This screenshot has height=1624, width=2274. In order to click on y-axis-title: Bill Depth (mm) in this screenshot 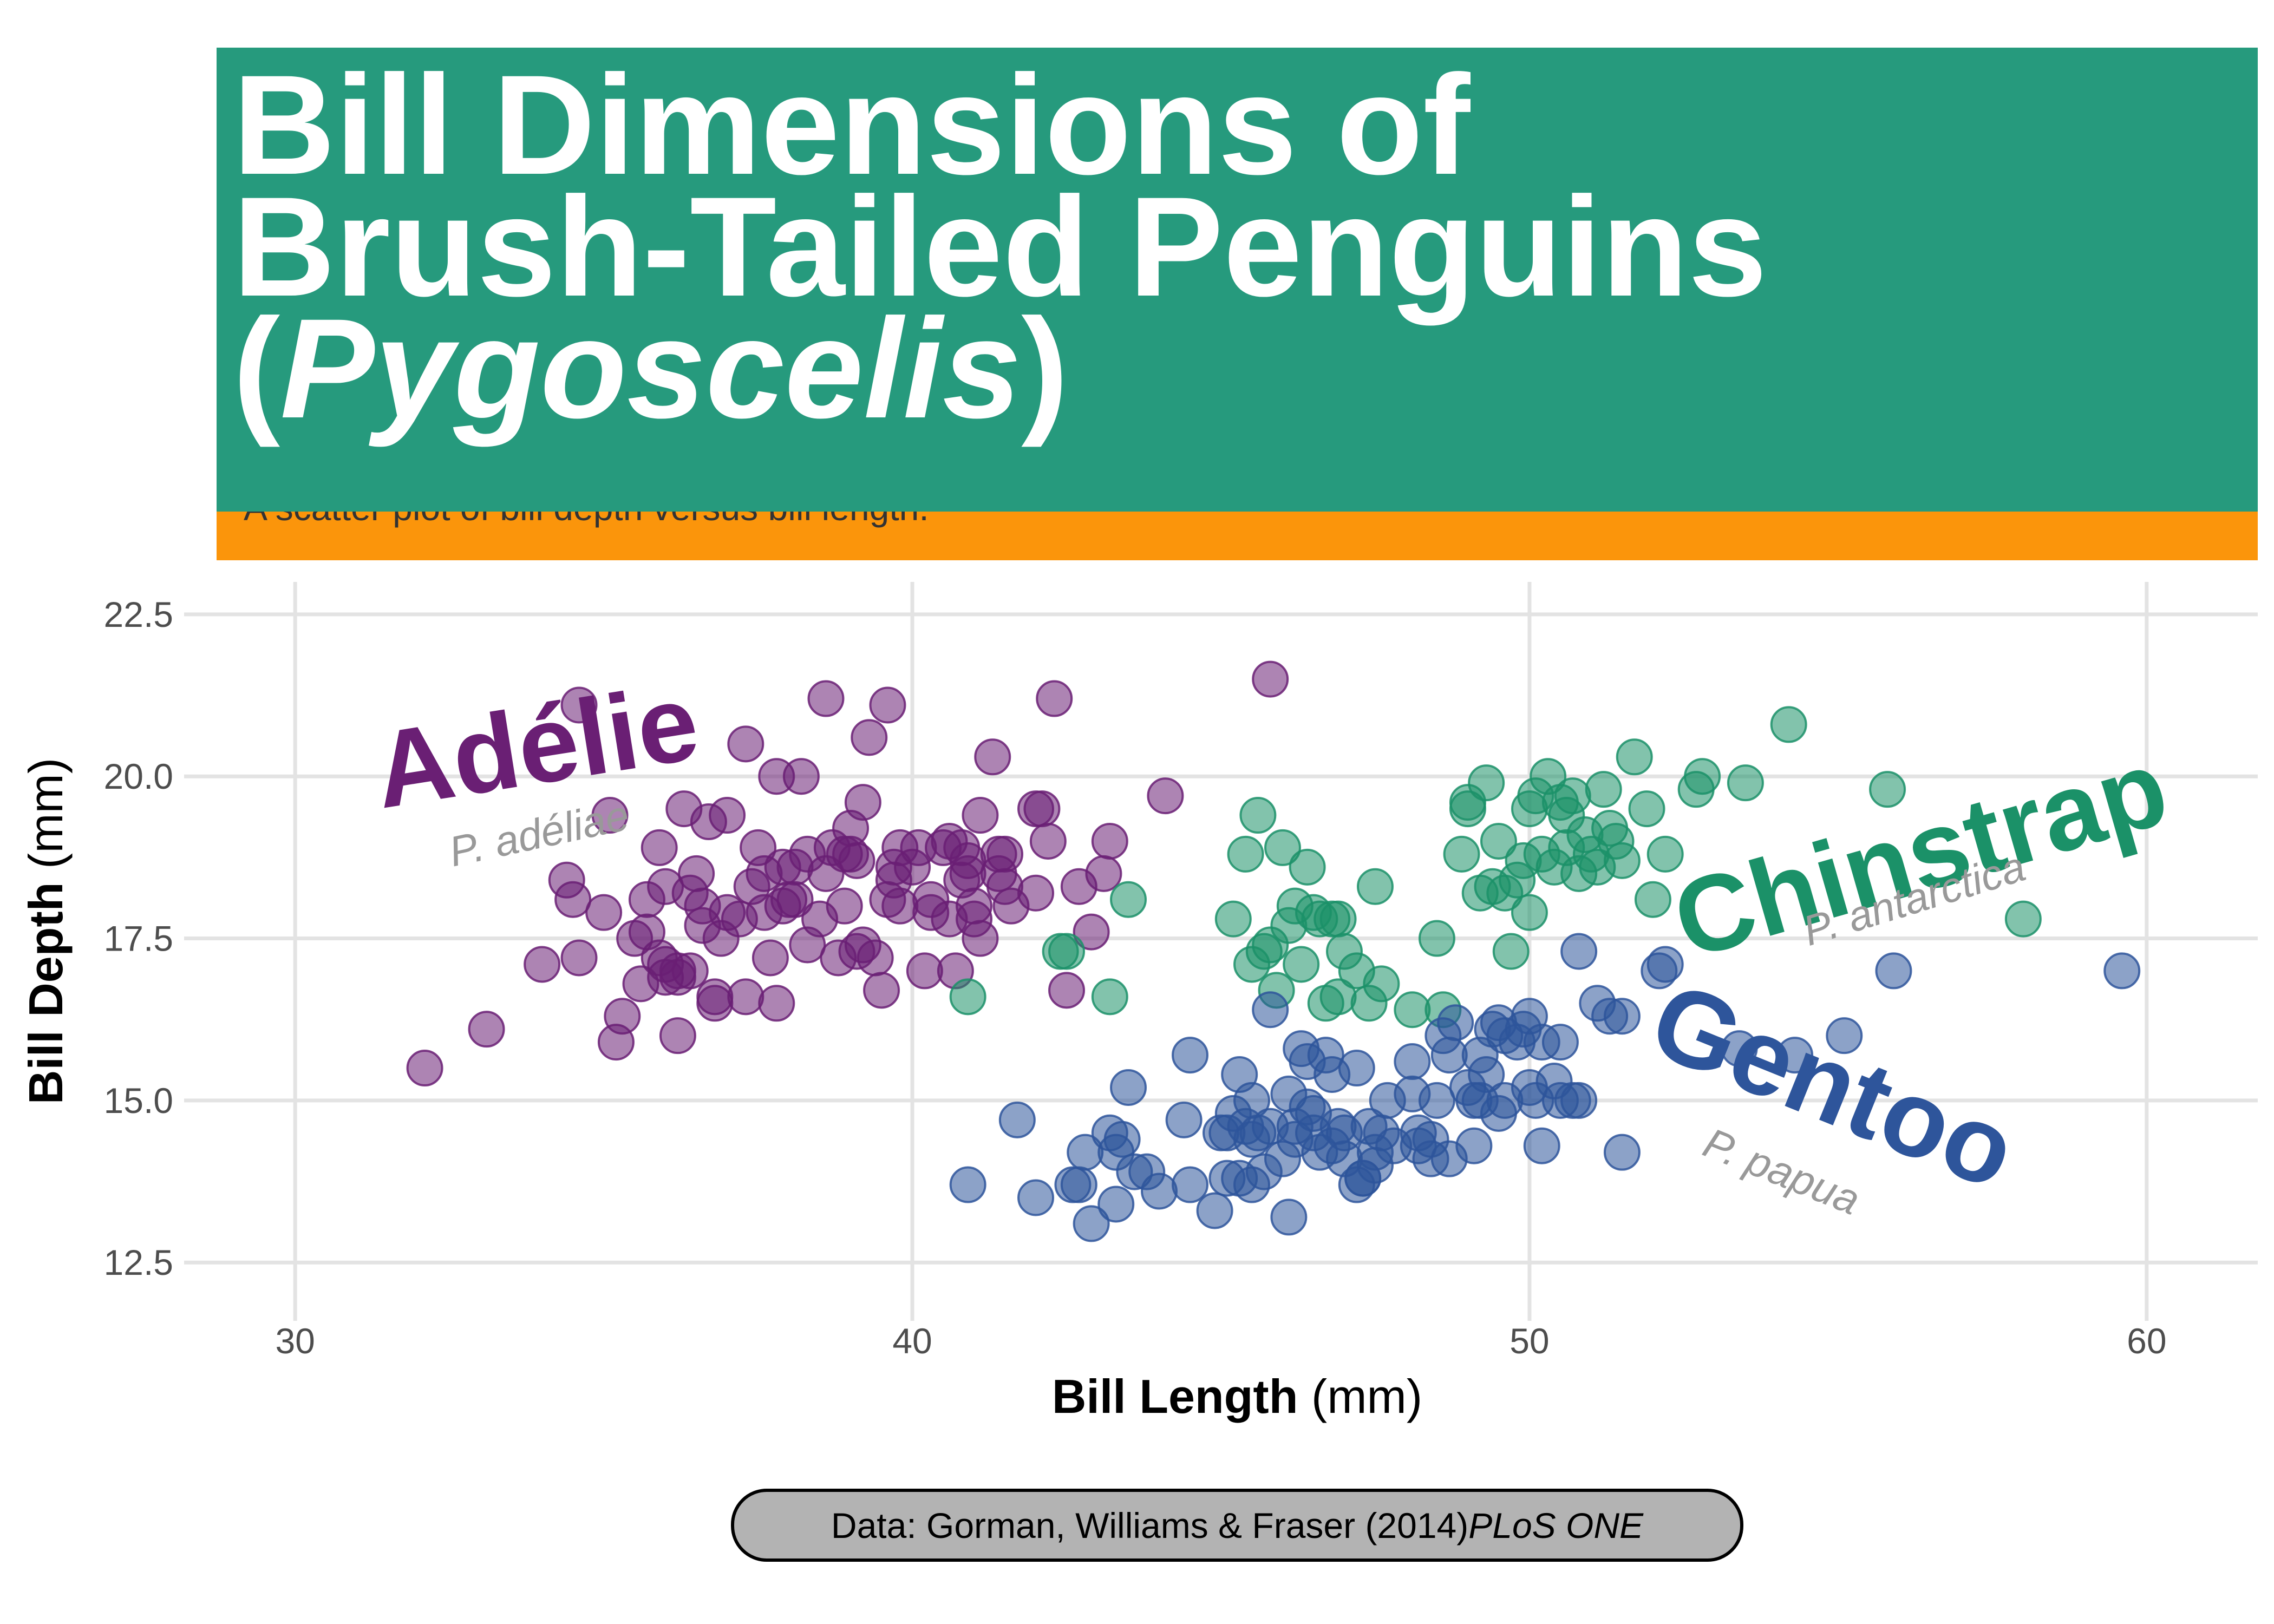, I will do `click(46, 931)`.